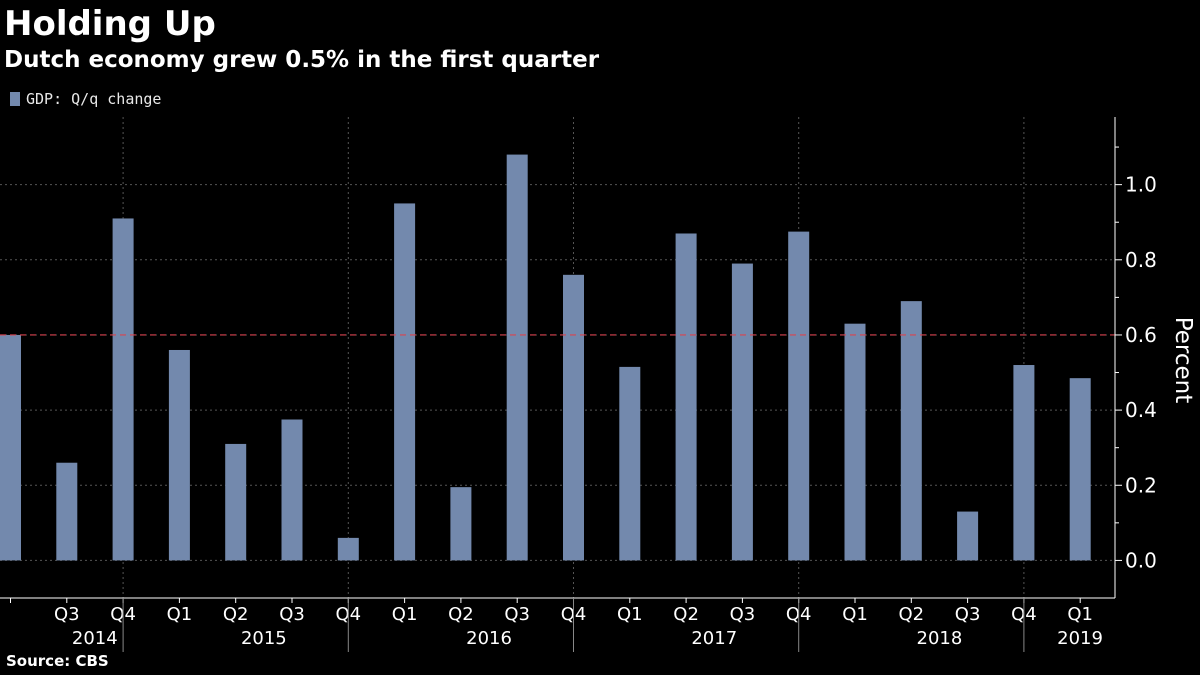  I want to click on y-axis: 0.0 0.2 0.4 0.6 0.8 1.0 Percent, so click(1155, 357).